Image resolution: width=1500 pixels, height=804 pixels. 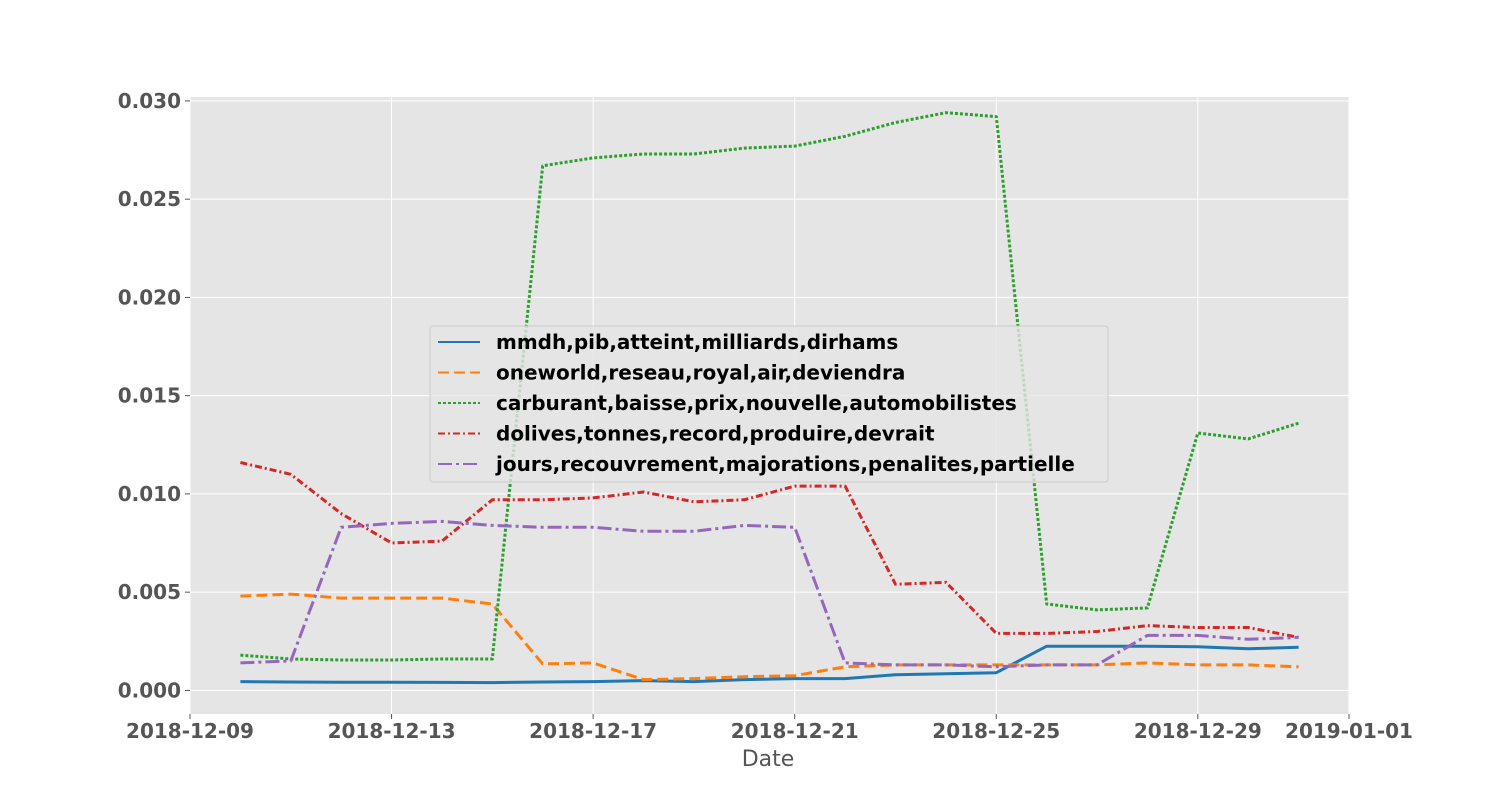 What do you see at coordinates (190, 731) in the screenshot?
I see `x-tick-label: 2018-12-09` at bounding box center [190, 731].